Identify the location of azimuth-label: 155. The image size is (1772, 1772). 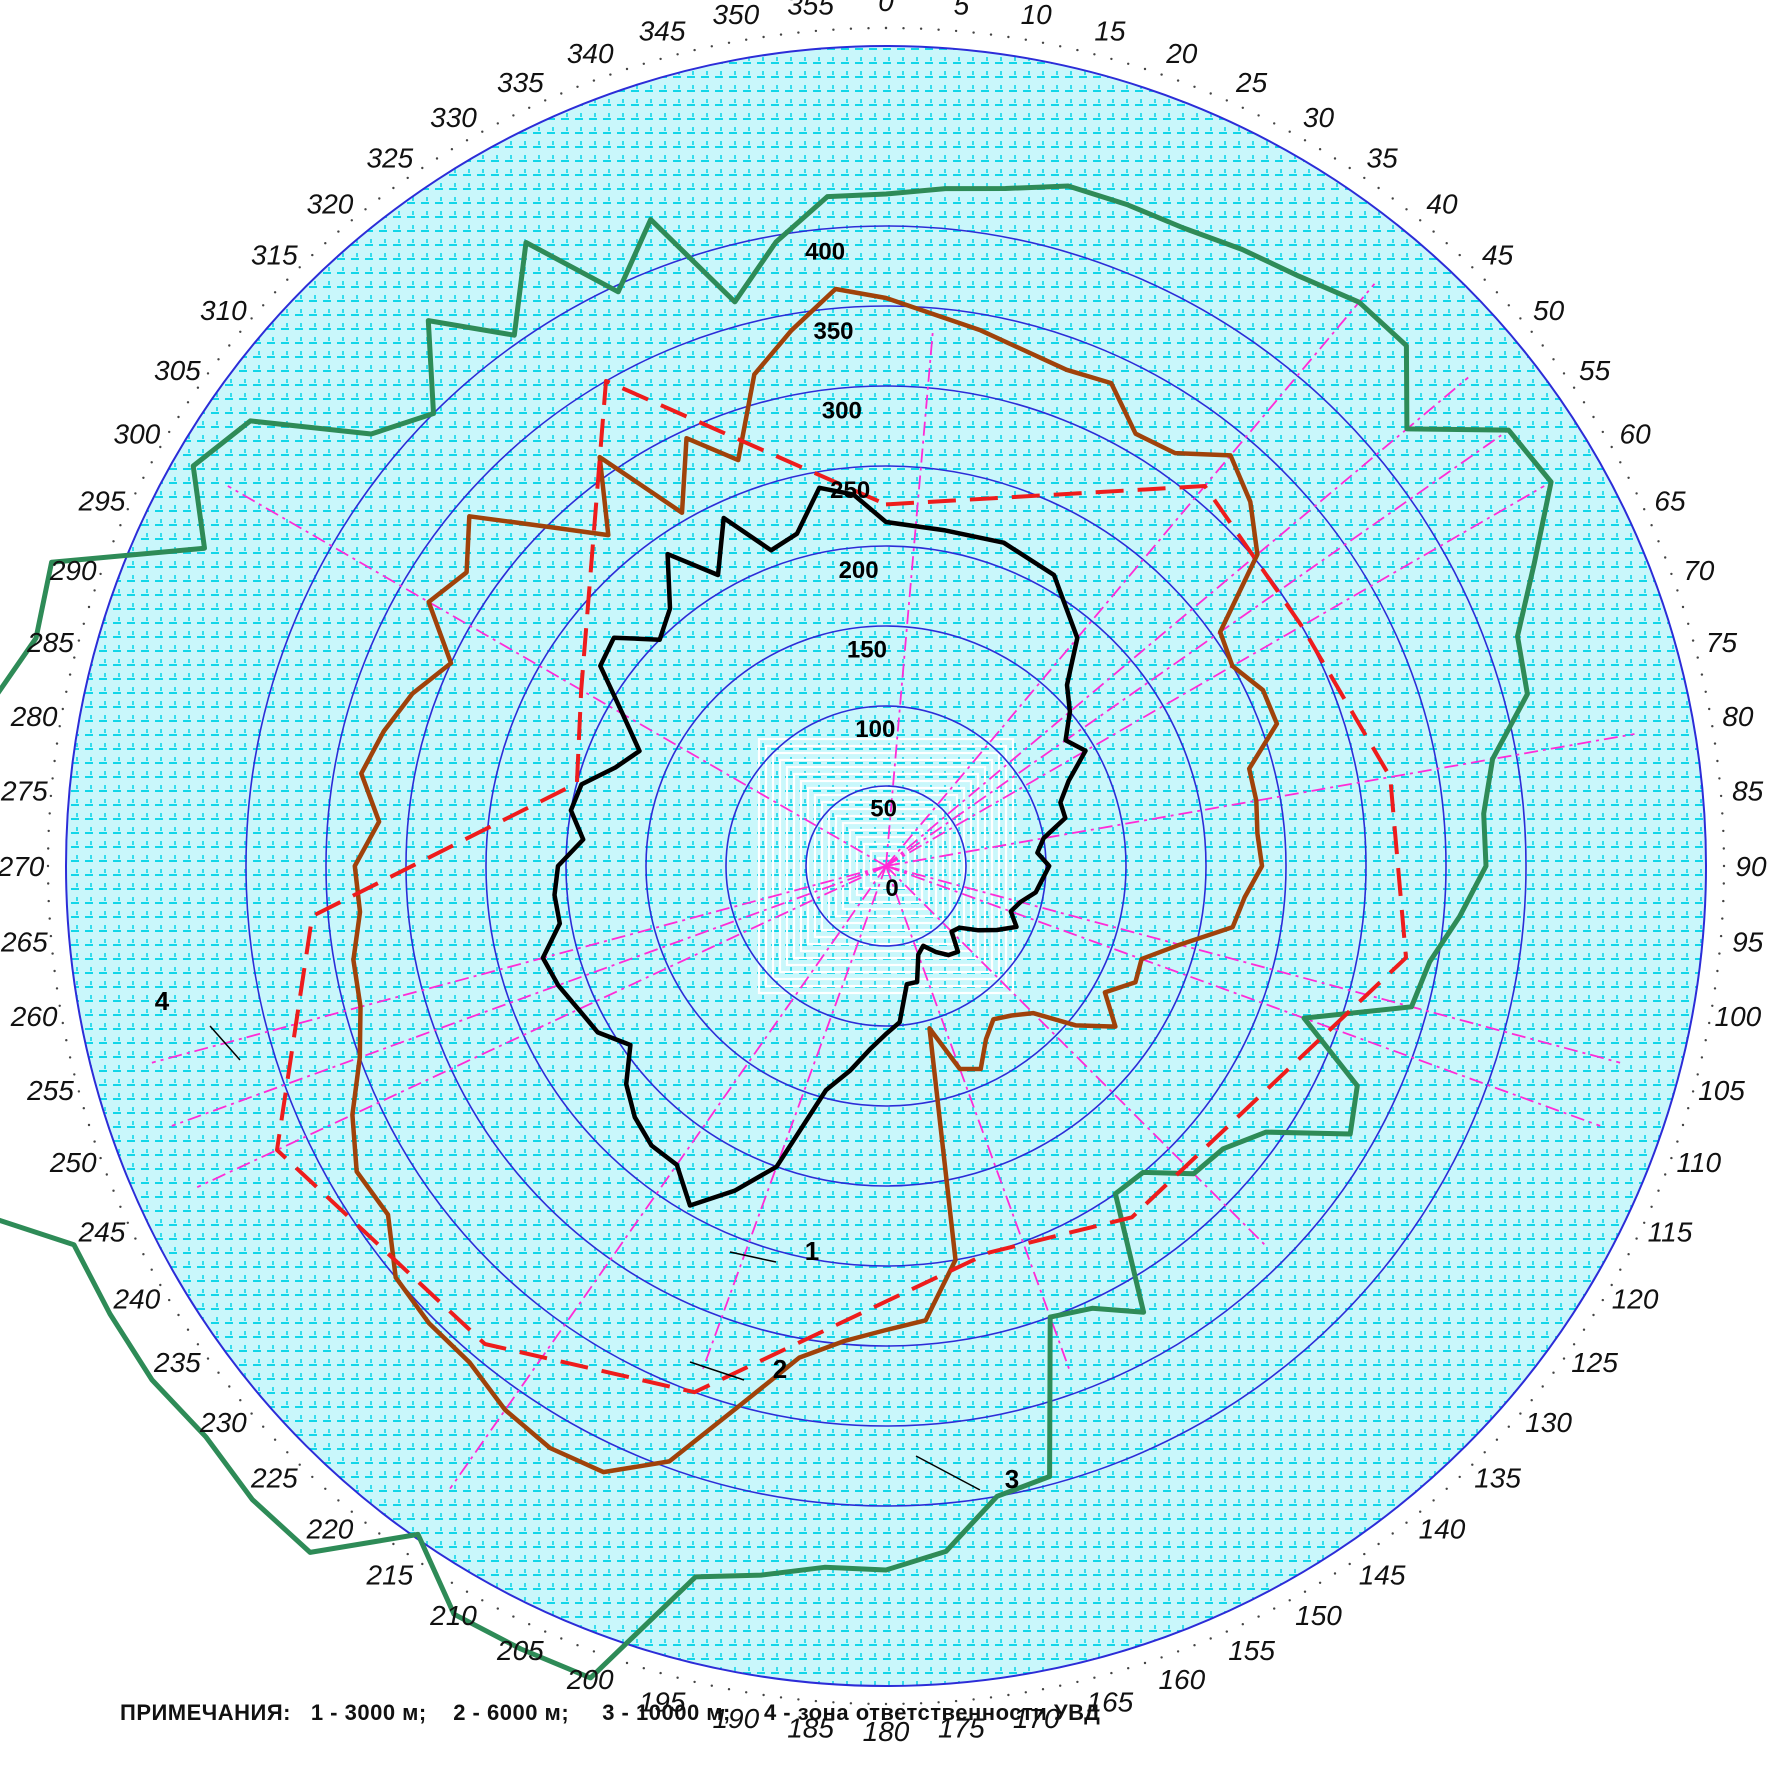
(1251, 1650).